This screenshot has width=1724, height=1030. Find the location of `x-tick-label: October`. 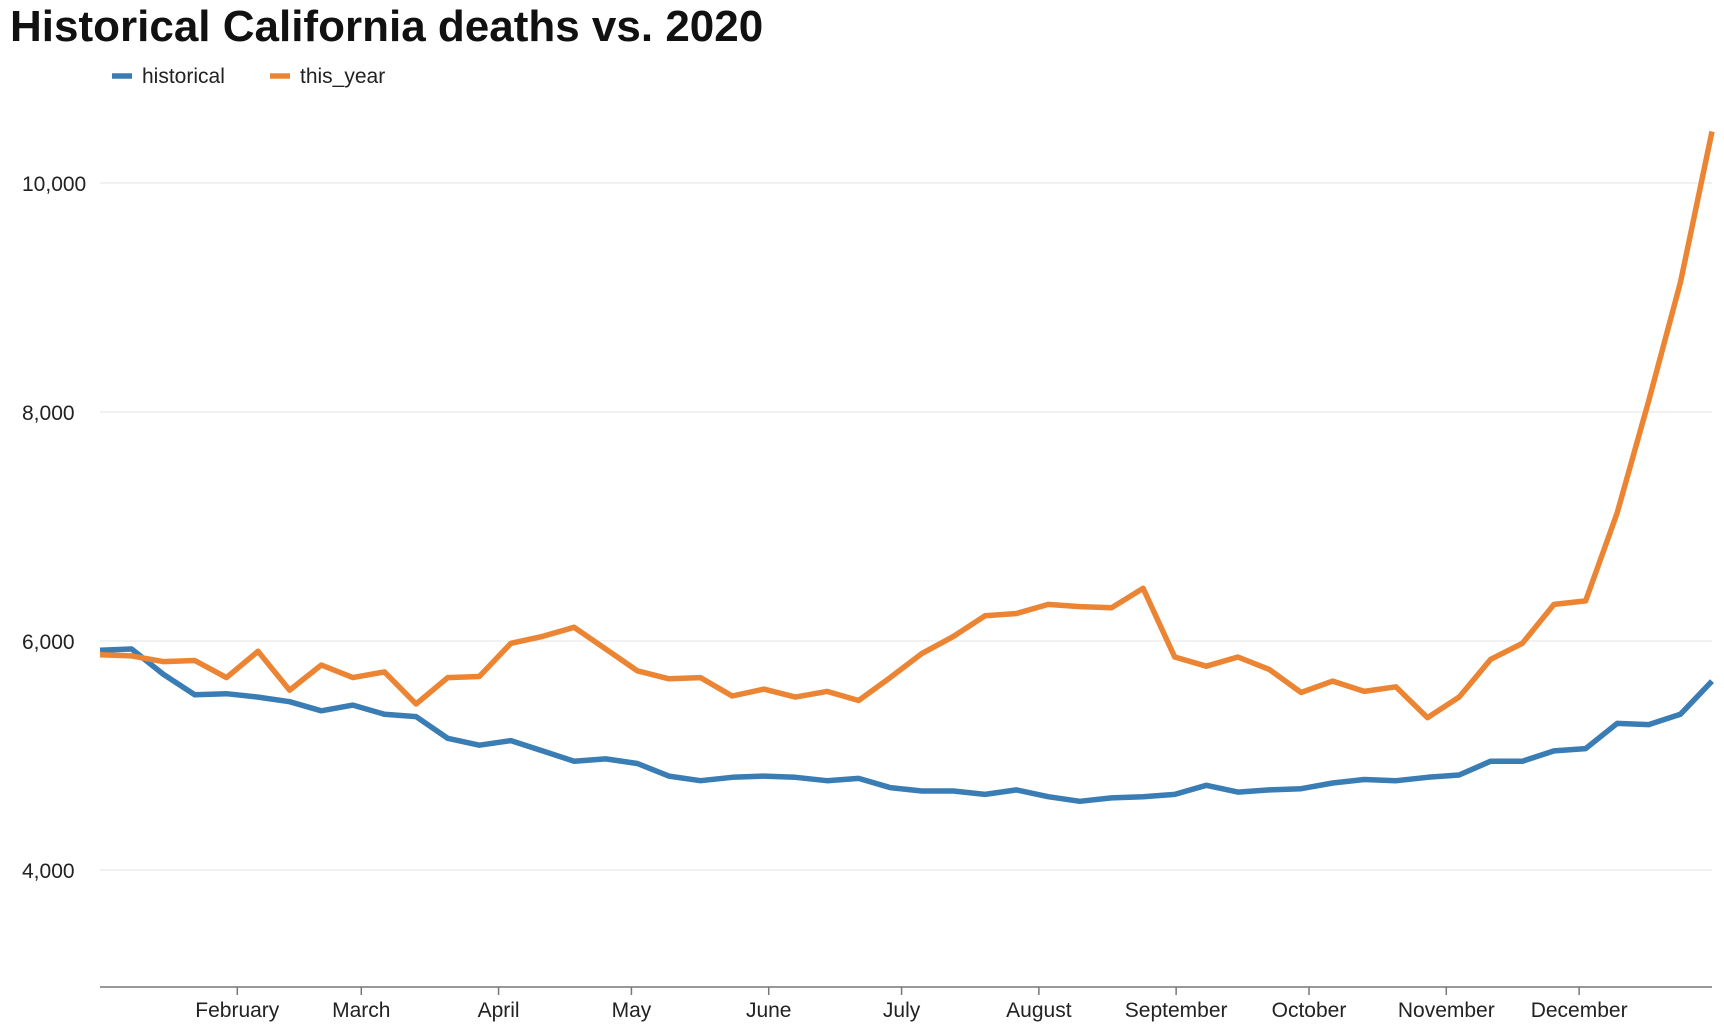

x-tick-label: October is located at coordinates (1309, 1010).